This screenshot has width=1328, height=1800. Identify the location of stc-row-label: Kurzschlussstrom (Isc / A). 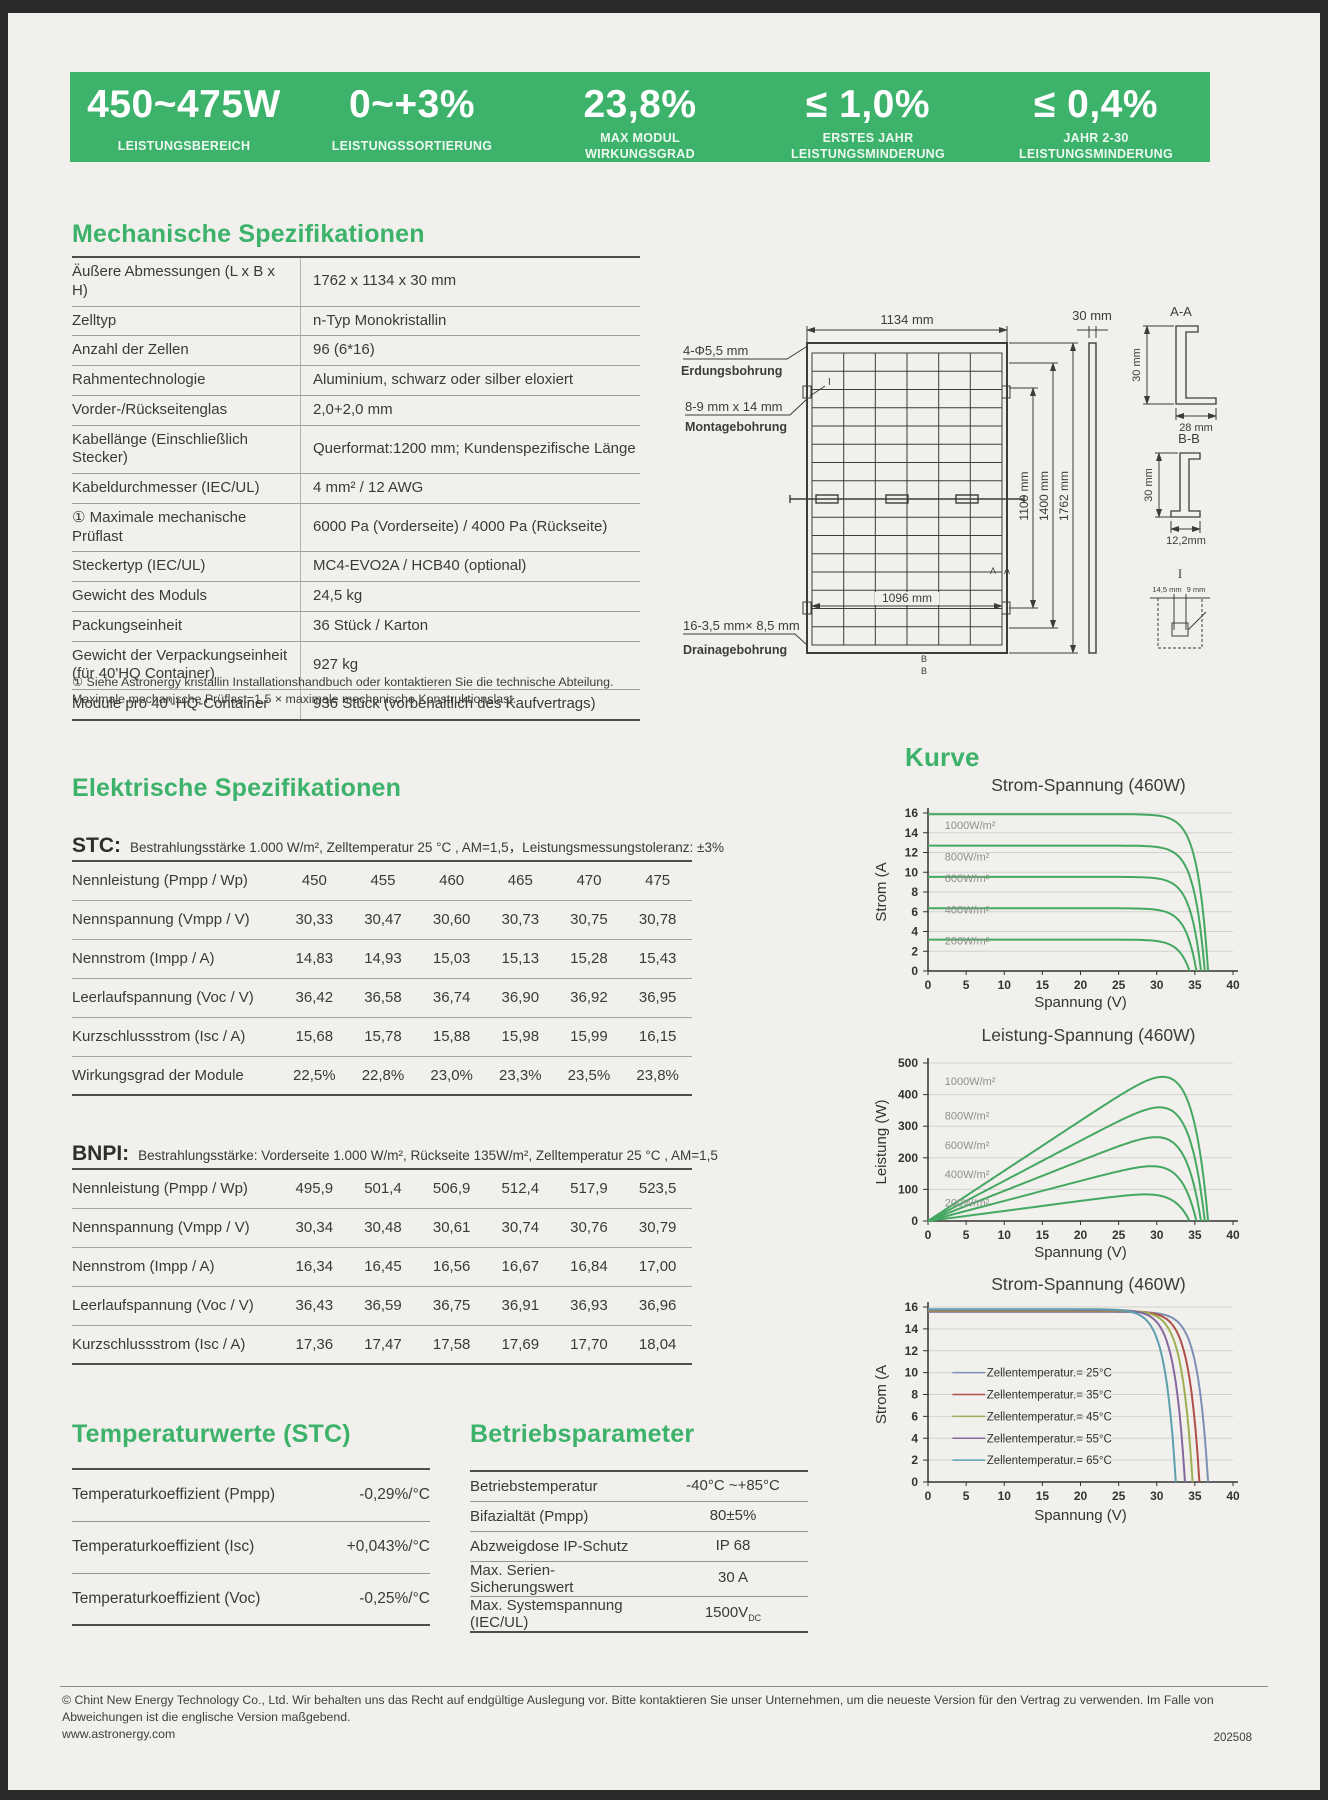
(159, 1036).